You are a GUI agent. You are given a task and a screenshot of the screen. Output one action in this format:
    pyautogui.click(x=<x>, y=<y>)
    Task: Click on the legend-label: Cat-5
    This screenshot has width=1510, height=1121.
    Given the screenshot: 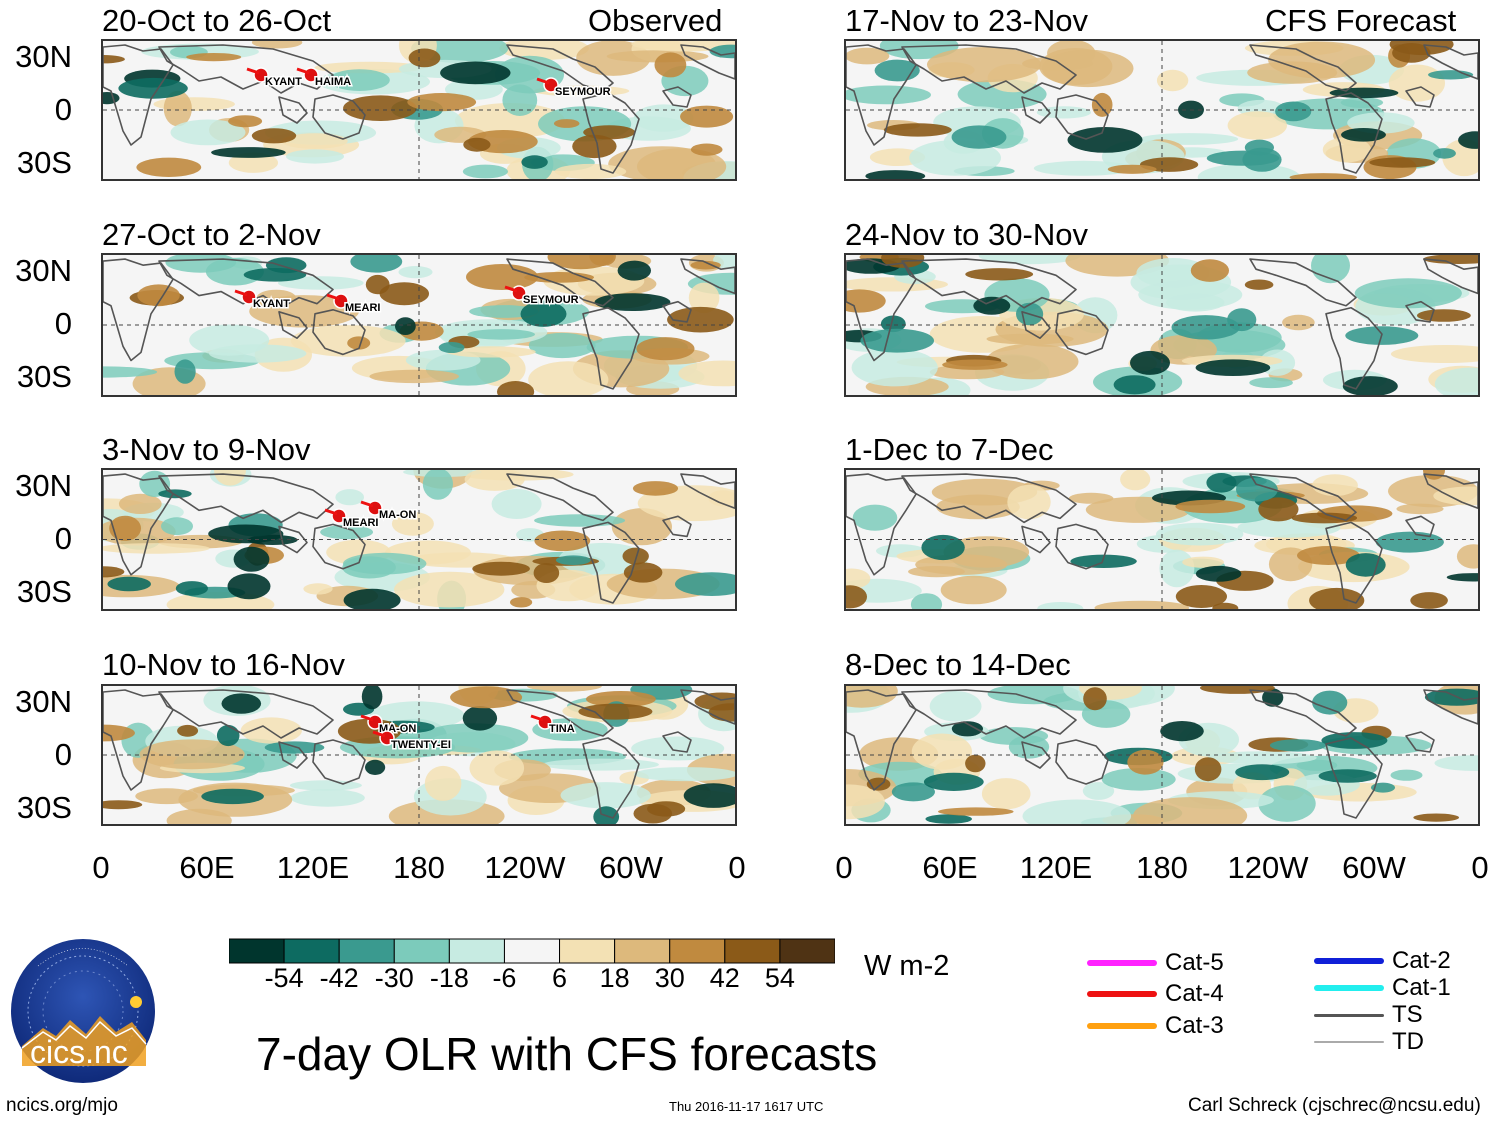 What is the action you would take?
    pyautogui.click(x=1194, y=962)
    